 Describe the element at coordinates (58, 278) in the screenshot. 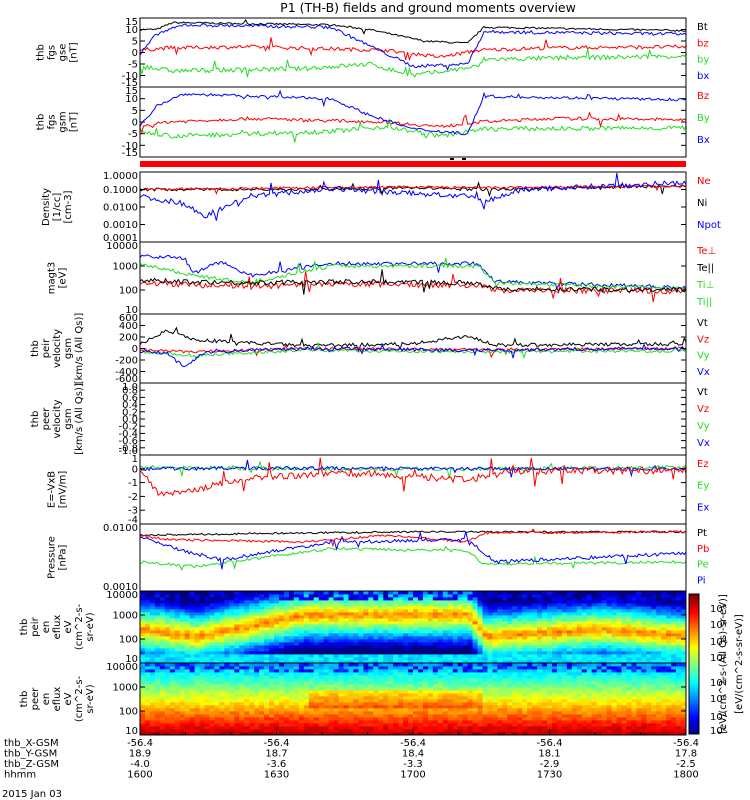

I see `panel-ylabel: magt3[eV]` at that location.